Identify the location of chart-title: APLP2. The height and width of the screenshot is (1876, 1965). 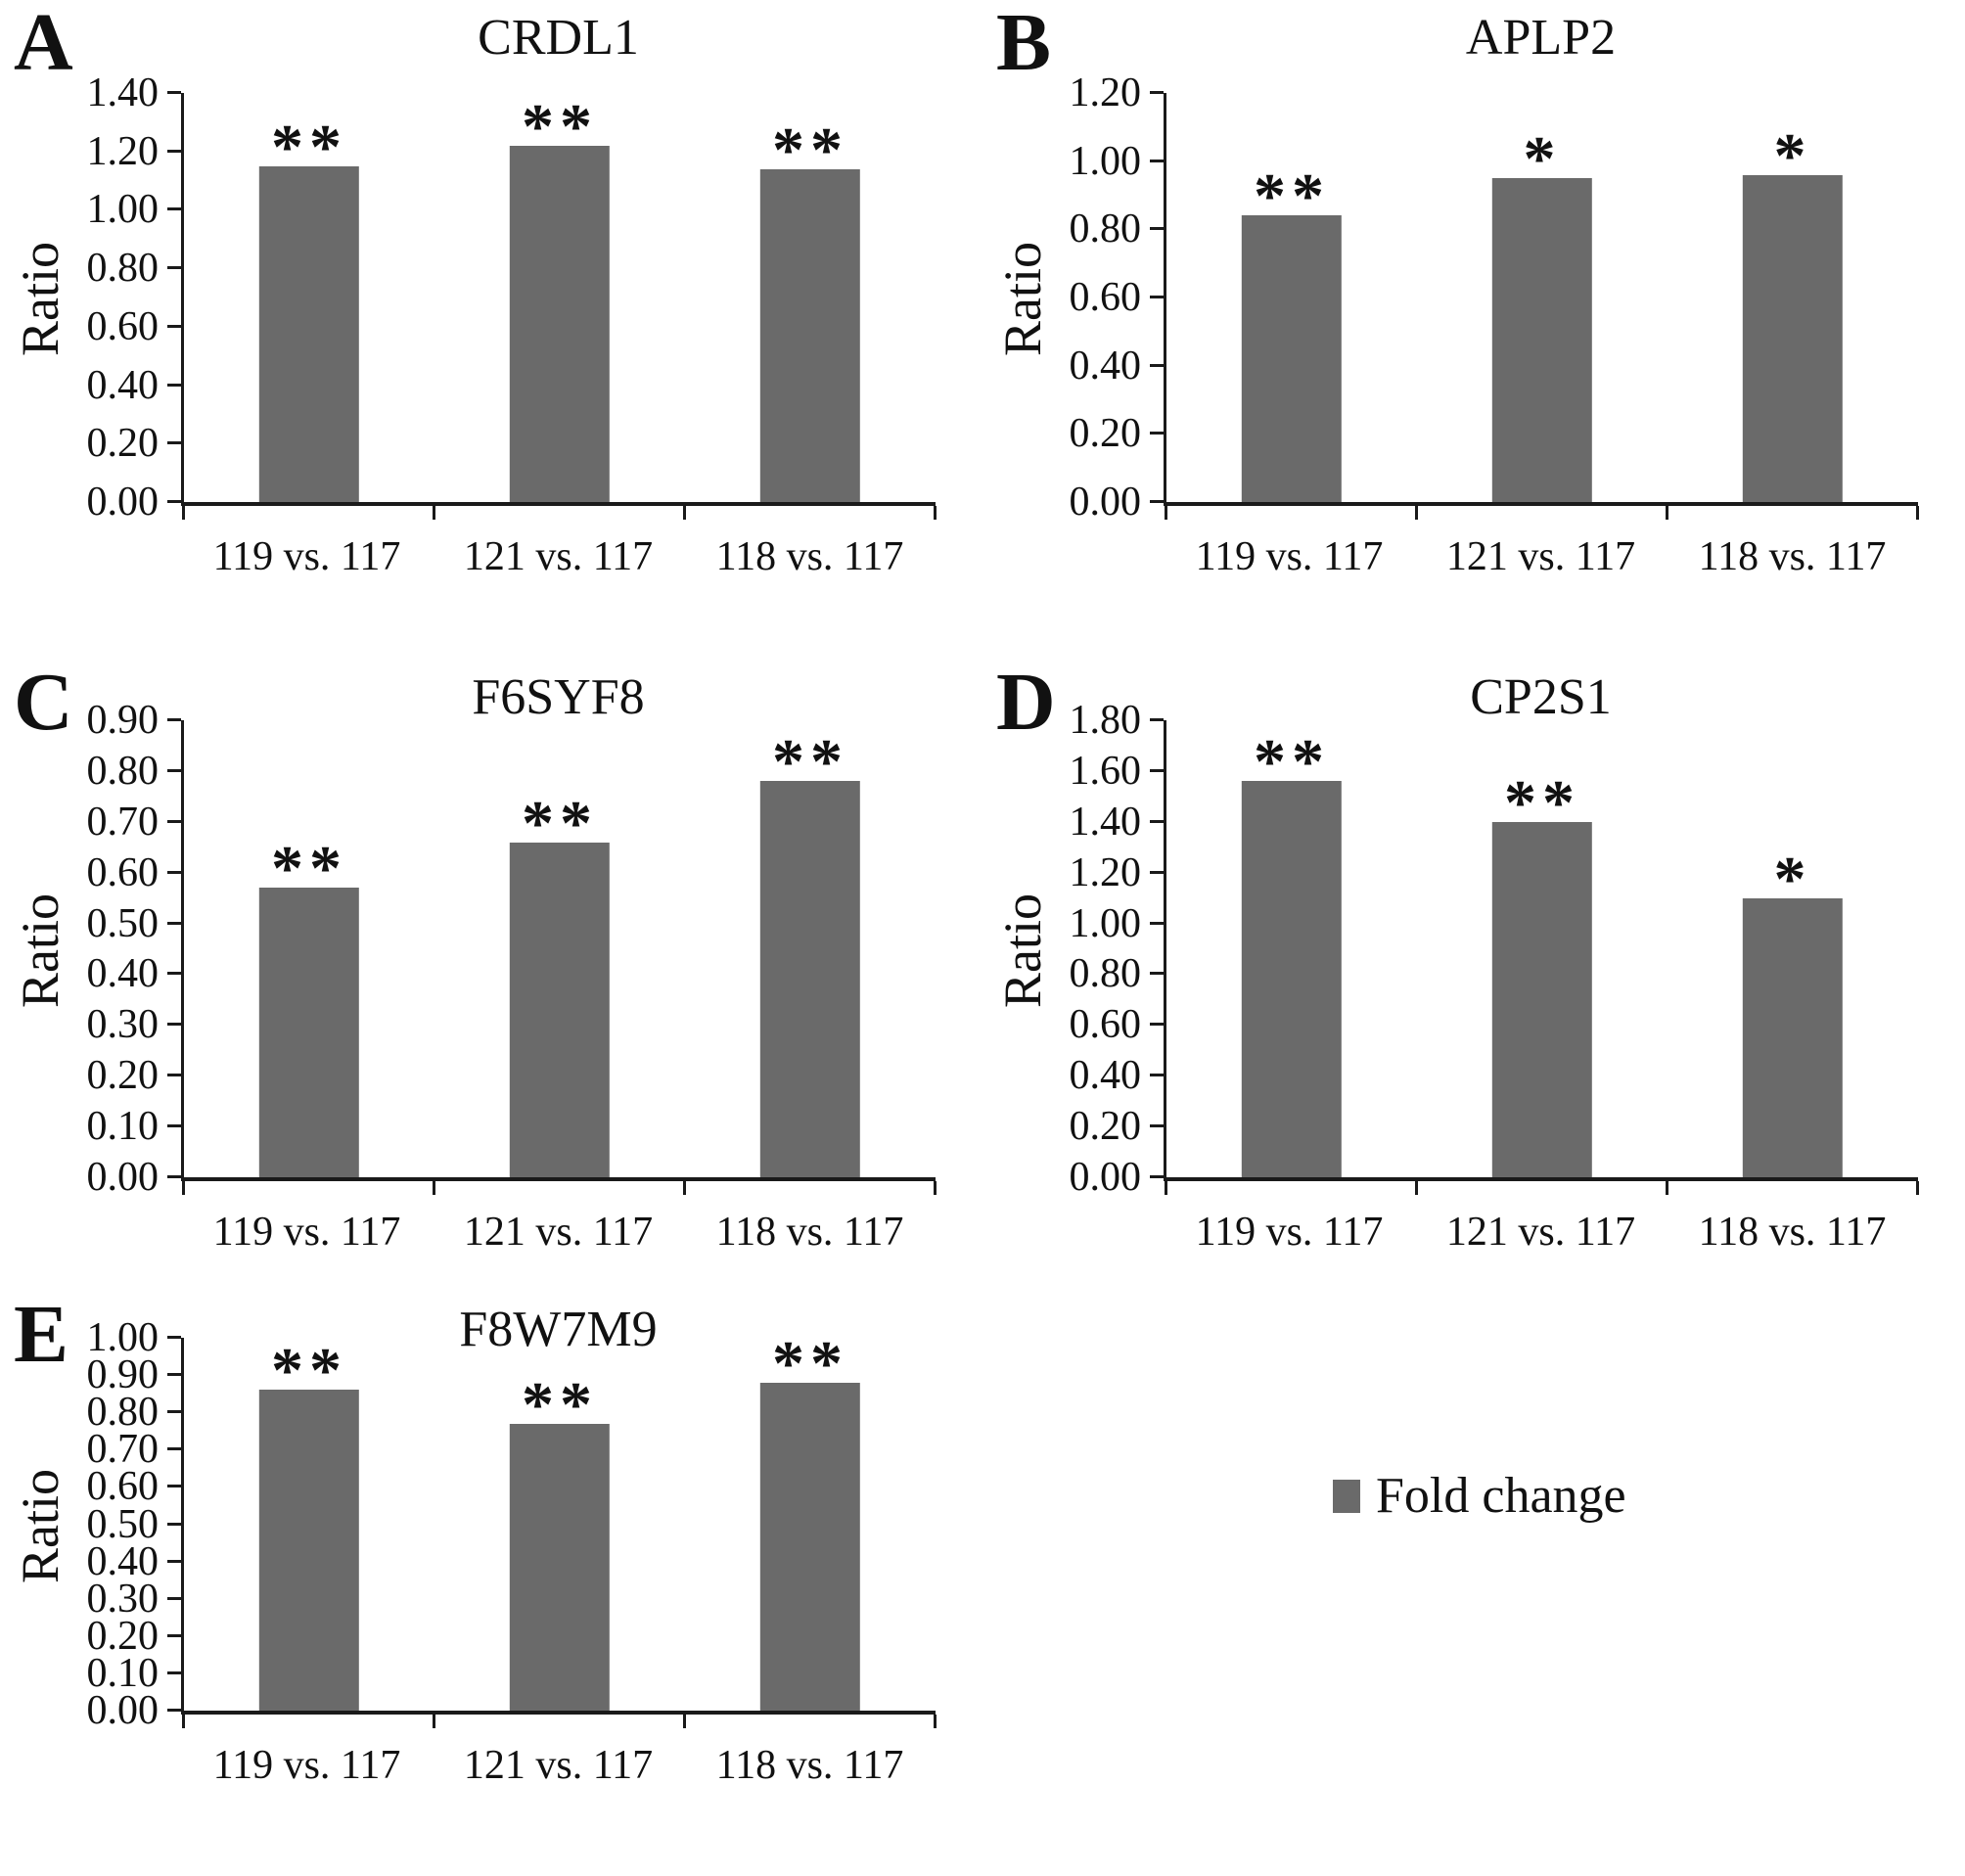
(1541, 38).